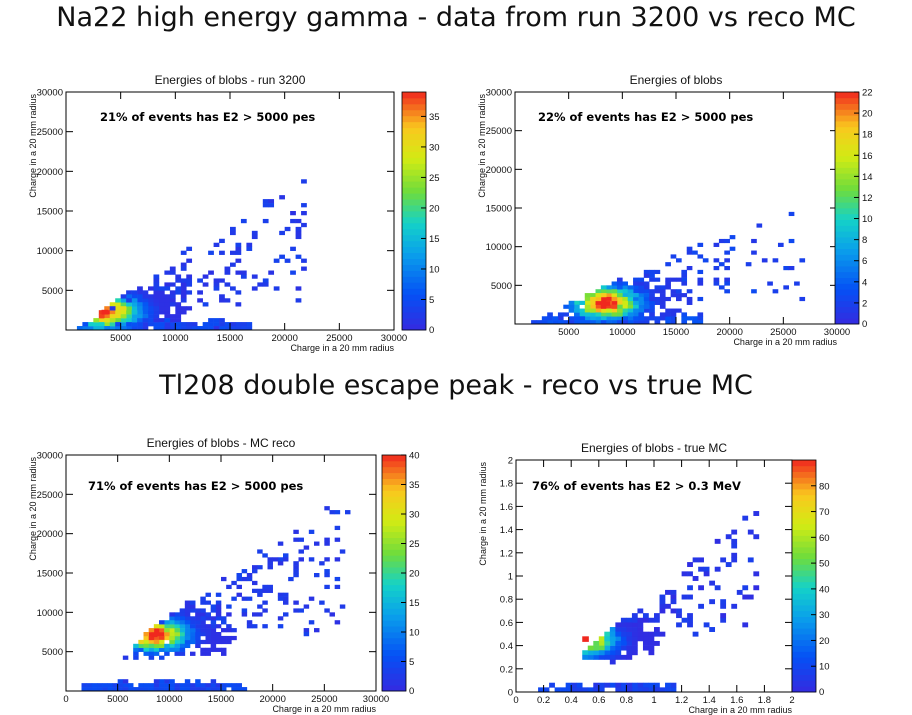  I want to click on x-tick-label: 5000, so click(568, 332).